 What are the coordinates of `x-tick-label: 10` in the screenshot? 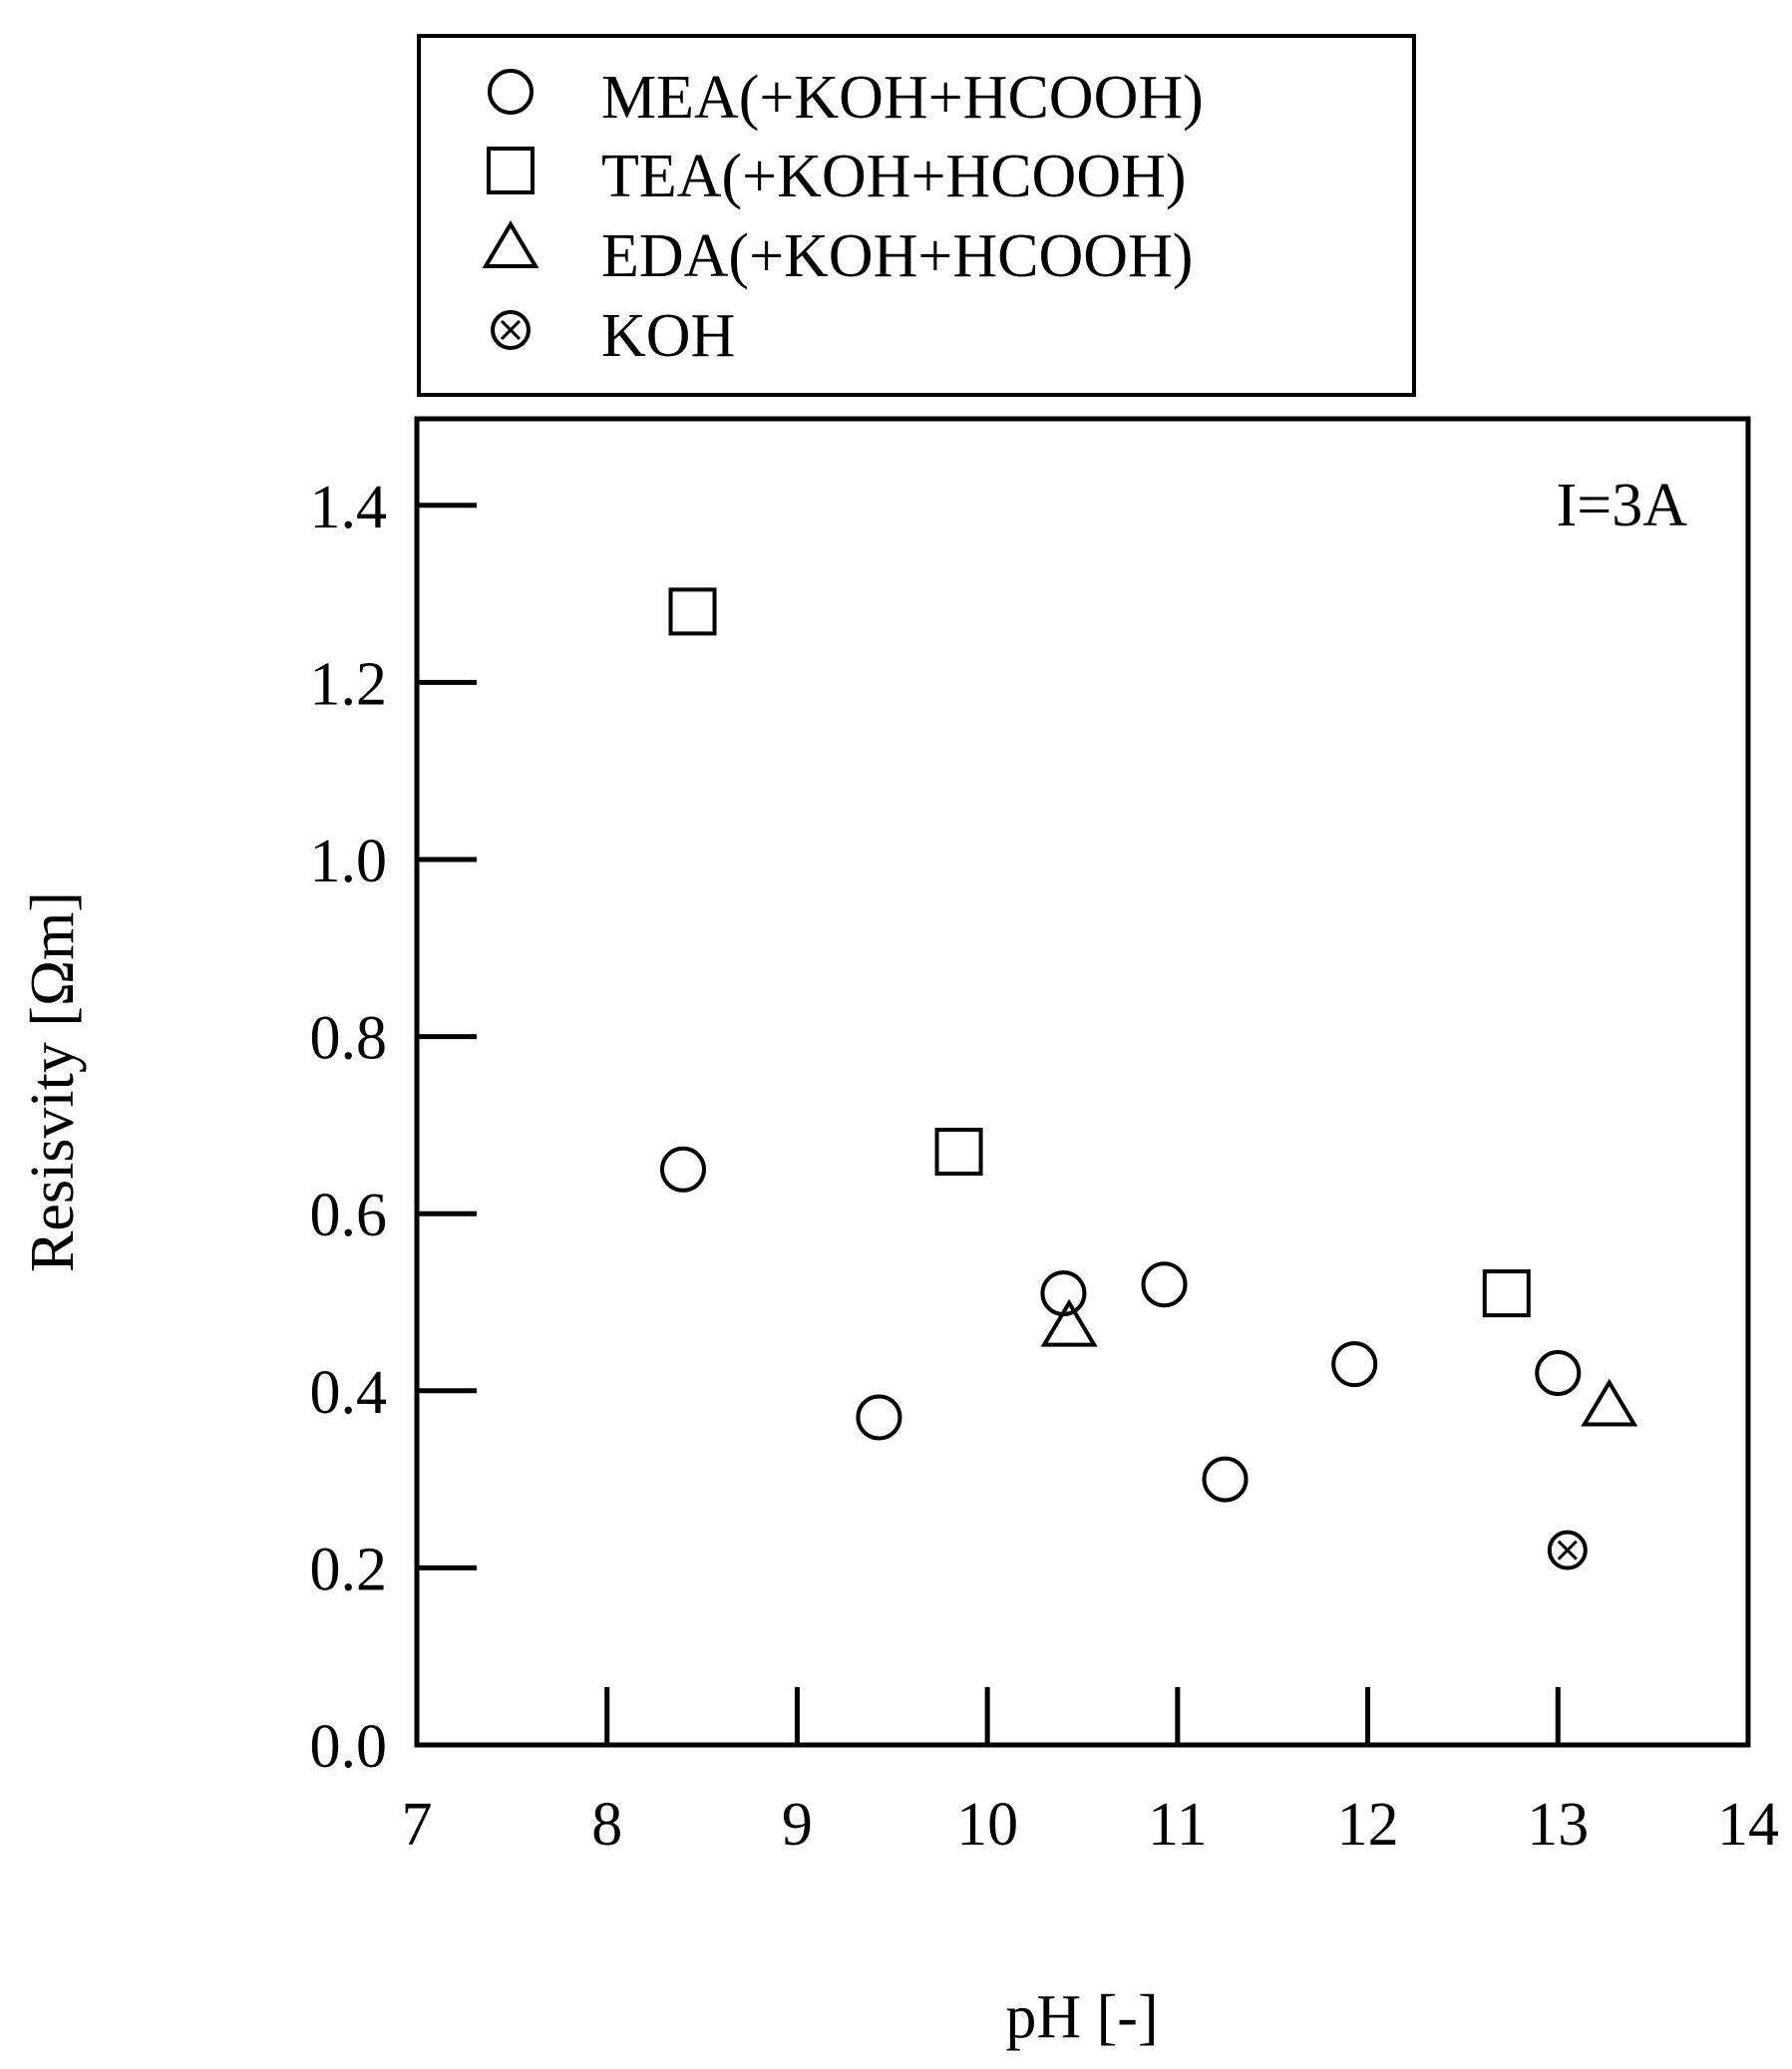 It's located at (987, 1825).